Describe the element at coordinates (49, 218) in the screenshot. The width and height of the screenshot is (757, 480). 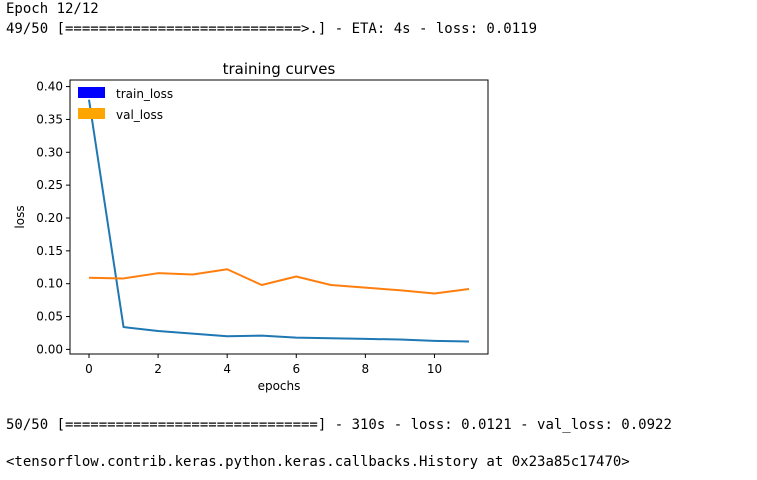
I see `y-tick-label: 0.20` at that location.